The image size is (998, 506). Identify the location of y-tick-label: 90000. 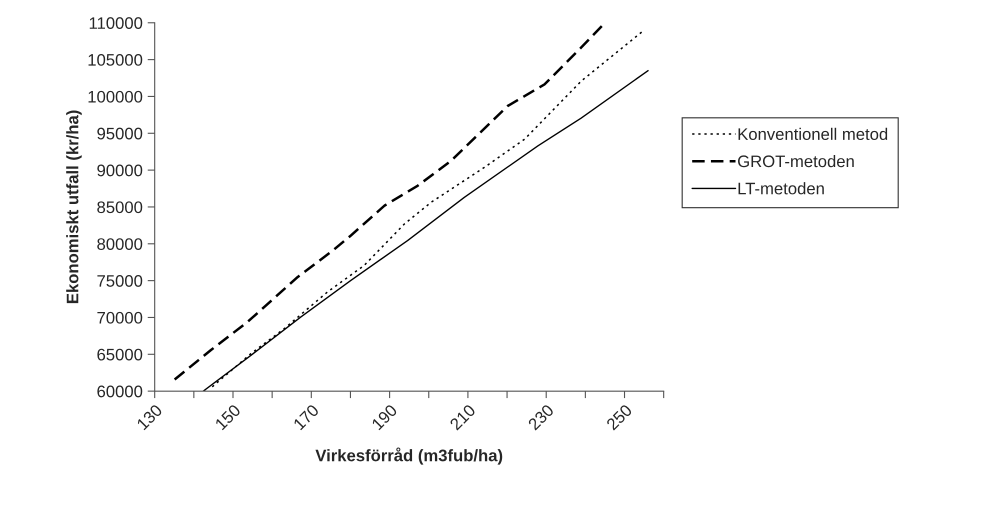
(119, 170).